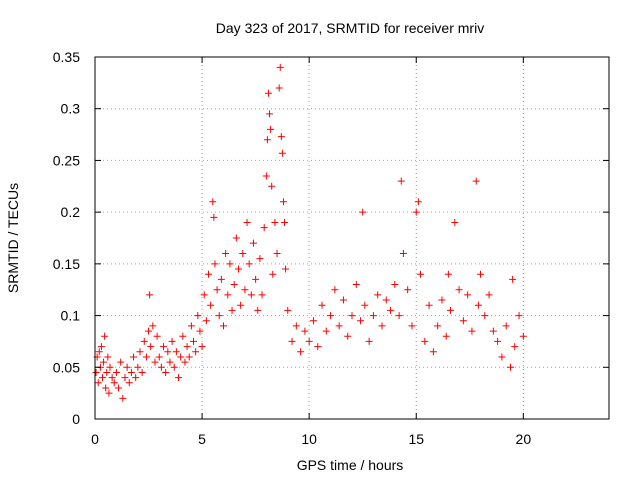 The image size is (640, 480). Describe the element at coordinates (95, 439) in the screenshot. I see `x-tick-label: 0` at that location.